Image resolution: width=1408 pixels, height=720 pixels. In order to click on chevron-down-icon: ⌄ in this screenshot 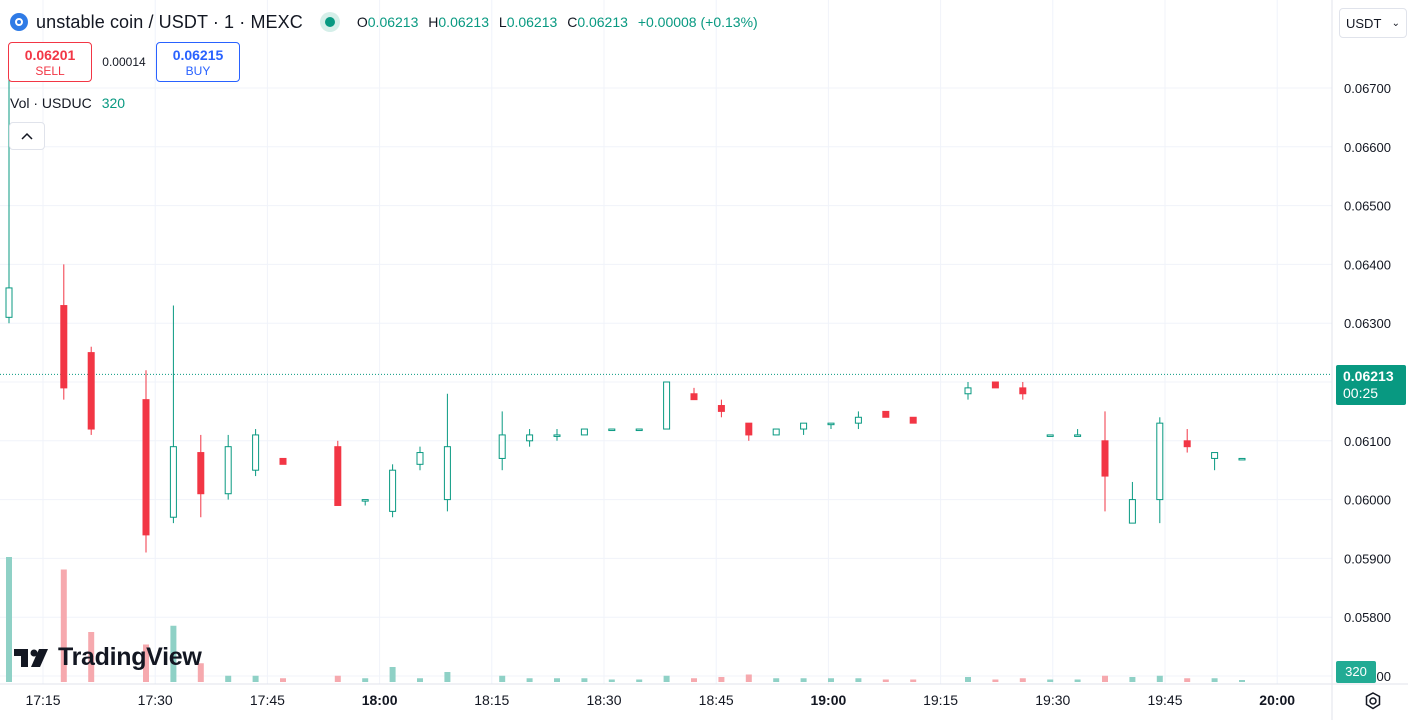, I will do `click(1395, 23)`.